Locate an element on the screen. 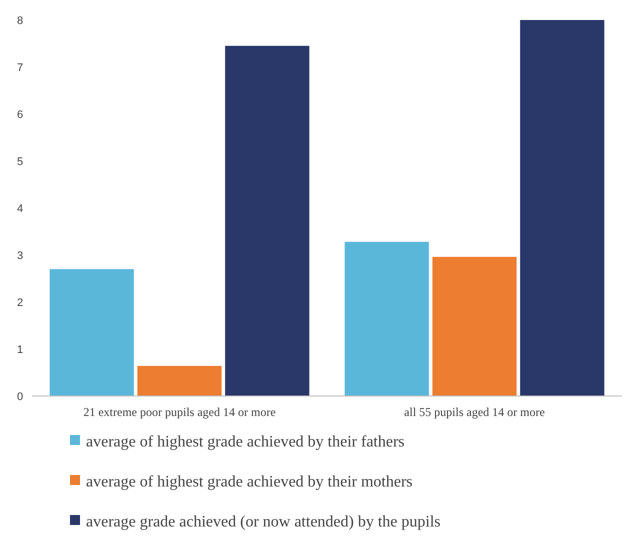 This screenshot has height=559, width=636. y-tick-label: 5 is located at coordinates (20, 162).